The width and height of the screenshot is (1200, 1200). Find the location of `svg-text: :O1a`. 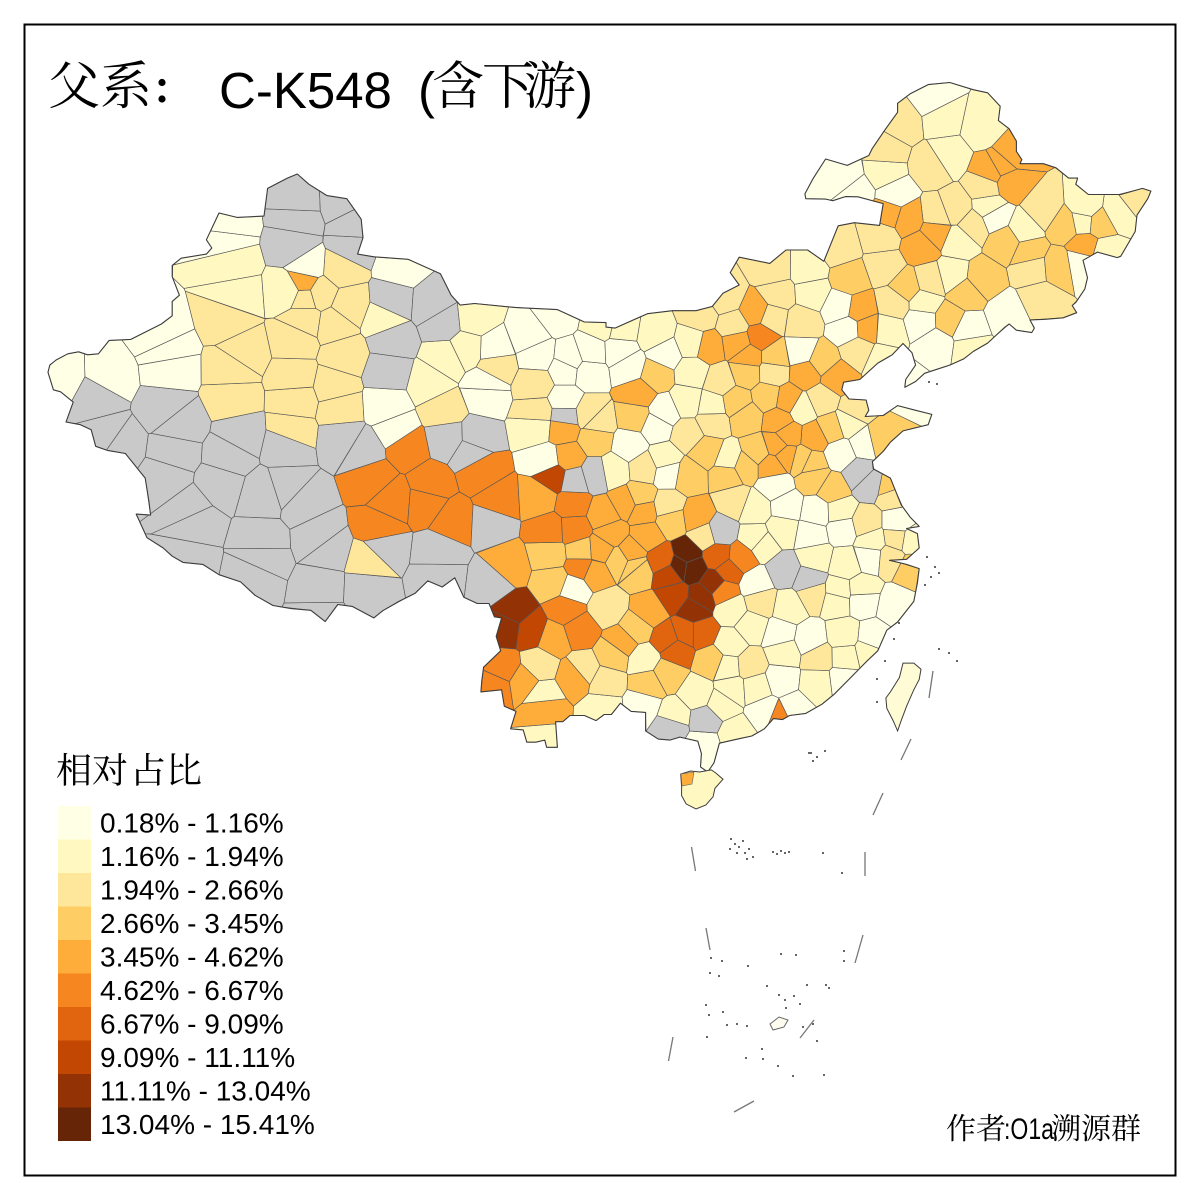

svg-text: :O1a is located at coordinates (1029, 1129).